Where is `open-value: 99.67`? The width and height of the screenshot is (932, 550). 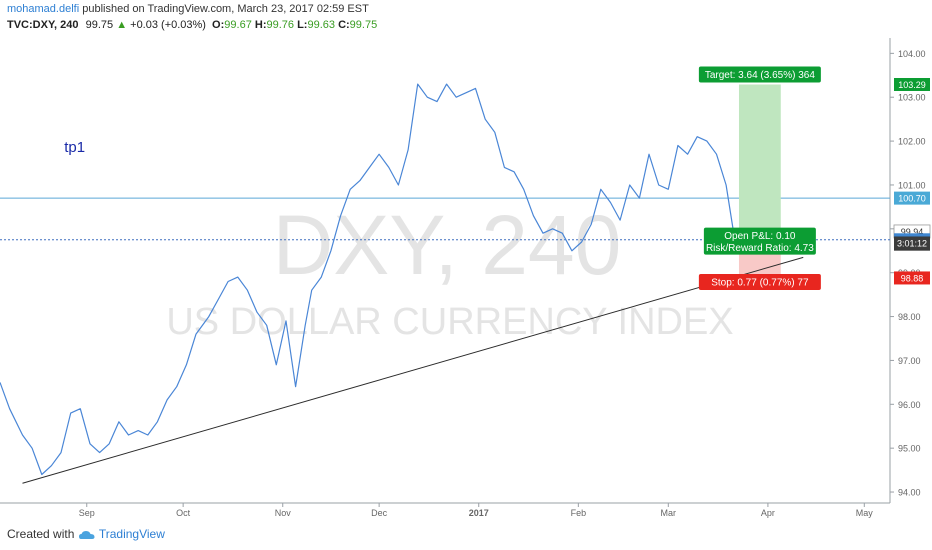 open-value: 99.67 is located at coordinates (238, 25).